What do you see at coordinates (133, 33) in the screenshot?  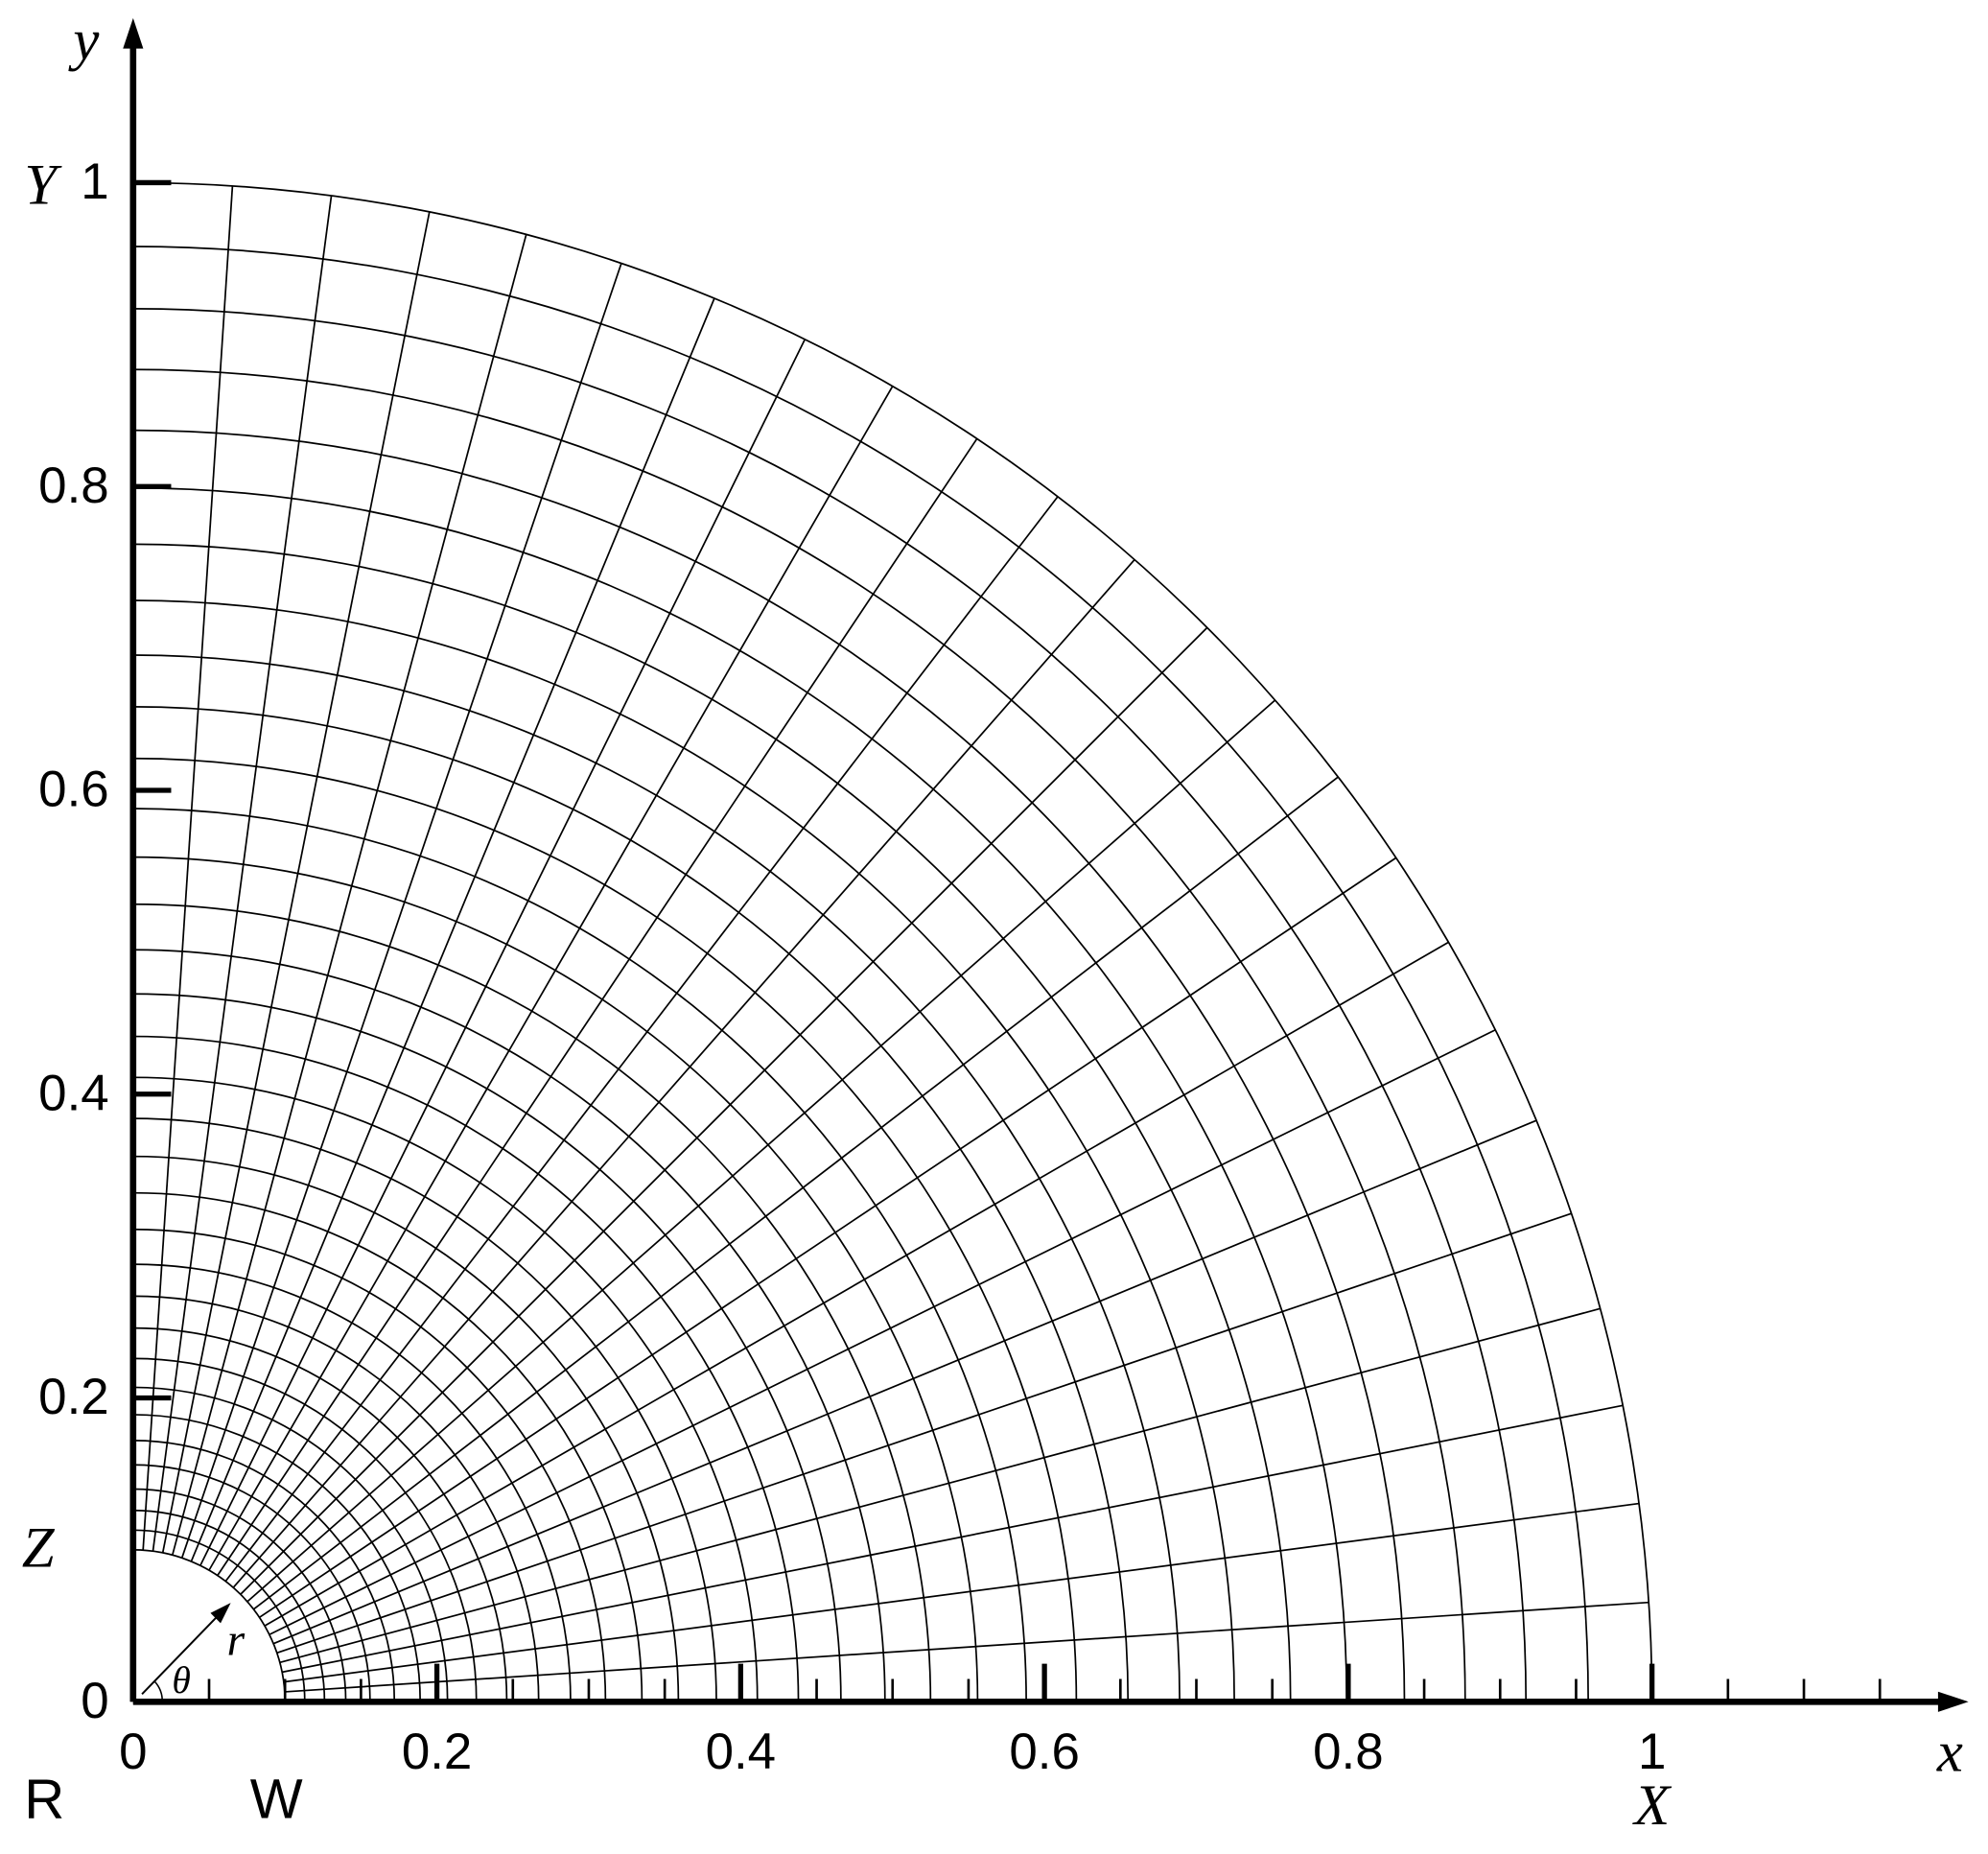 I see `y-axis-arrow` at bounding box center [133, 33].